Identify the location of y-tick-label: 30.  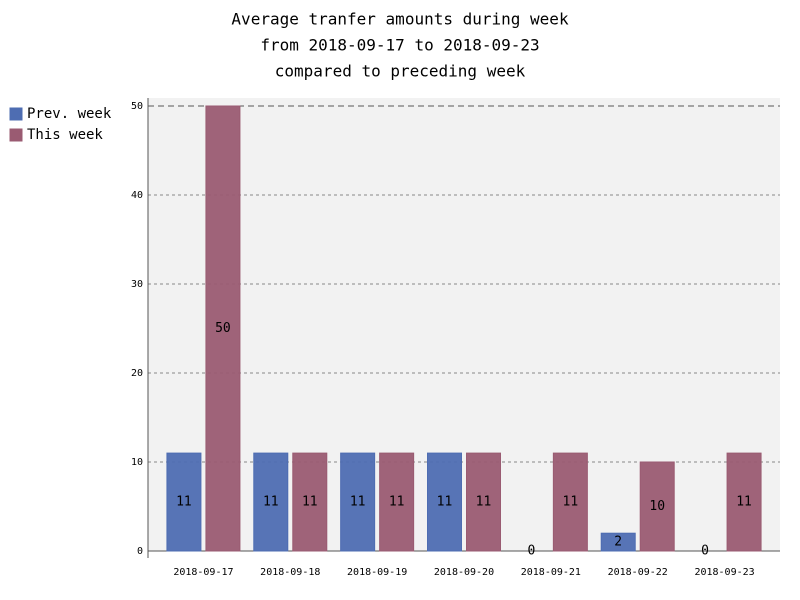
(137, 284).